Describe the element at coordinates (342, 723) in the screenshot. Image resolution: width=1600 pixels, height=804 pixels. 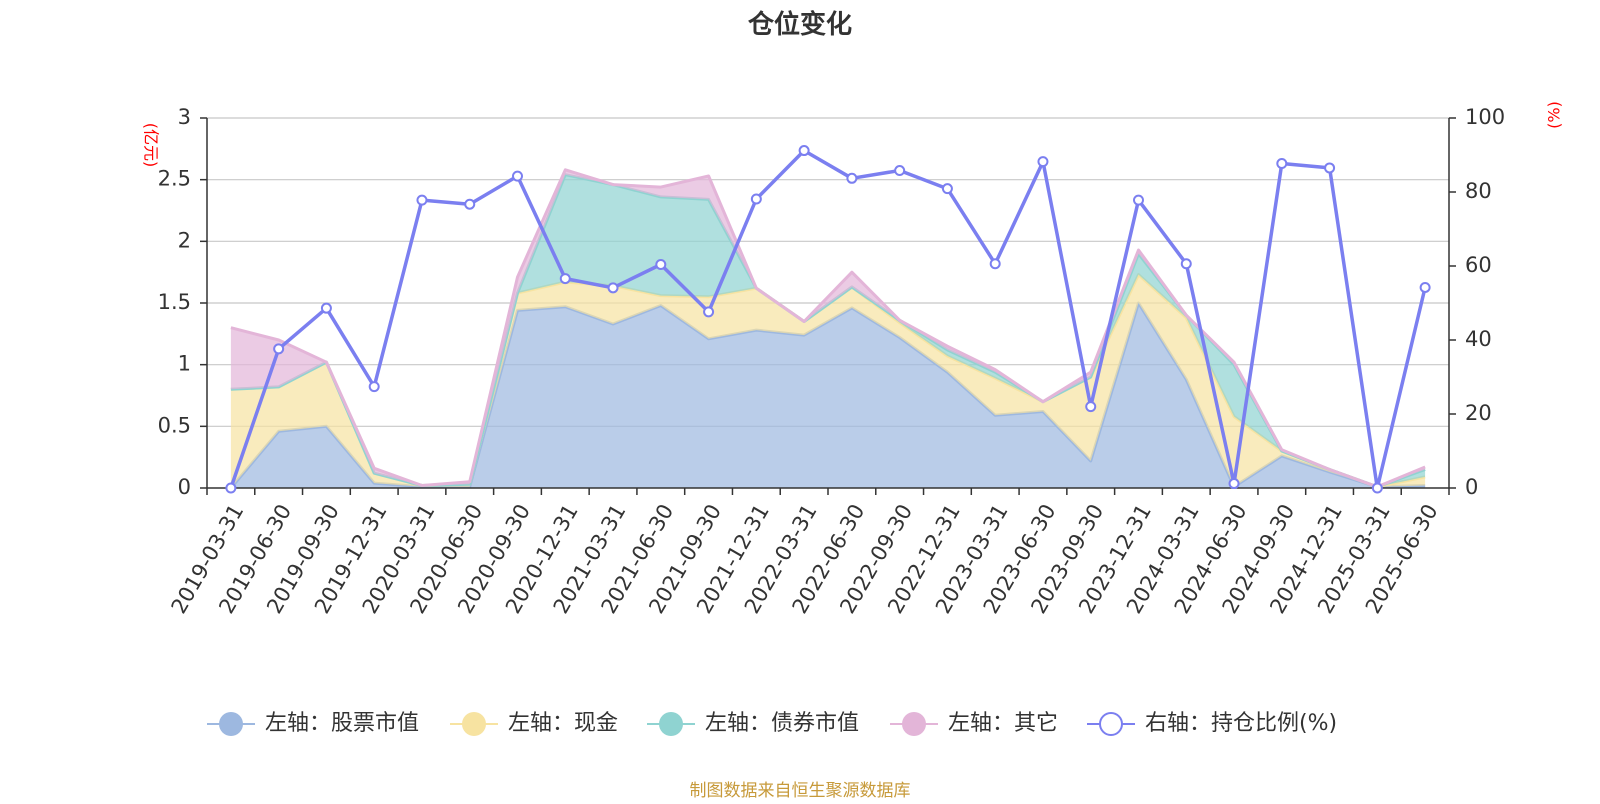
I see `legend-label: 左轴：股票市值` at that location.